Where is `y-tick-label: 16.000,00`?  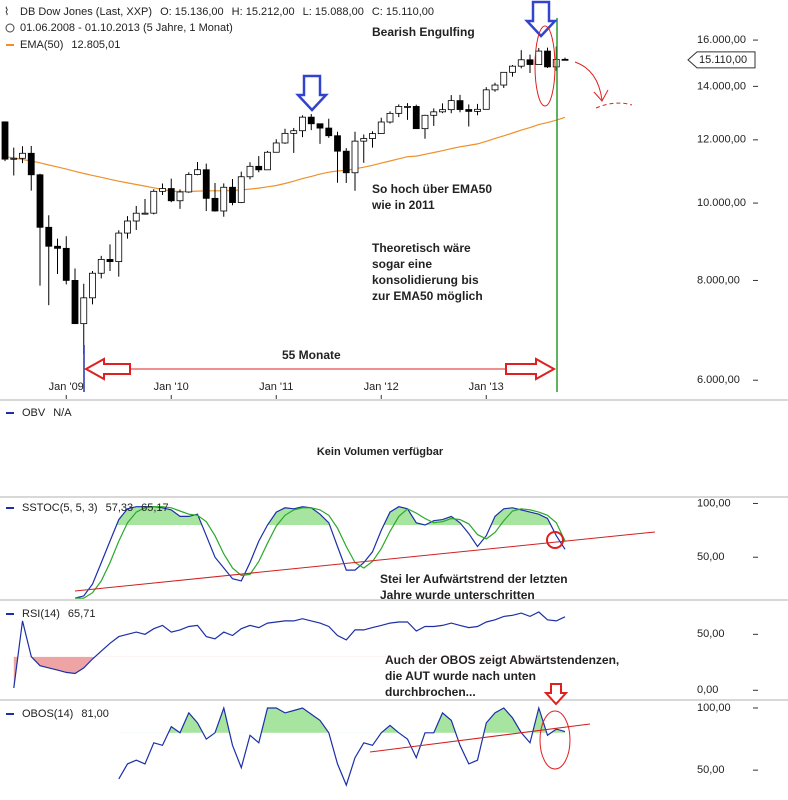 y-tick-label: 16.000,00 is located at coordinates (721, 40).